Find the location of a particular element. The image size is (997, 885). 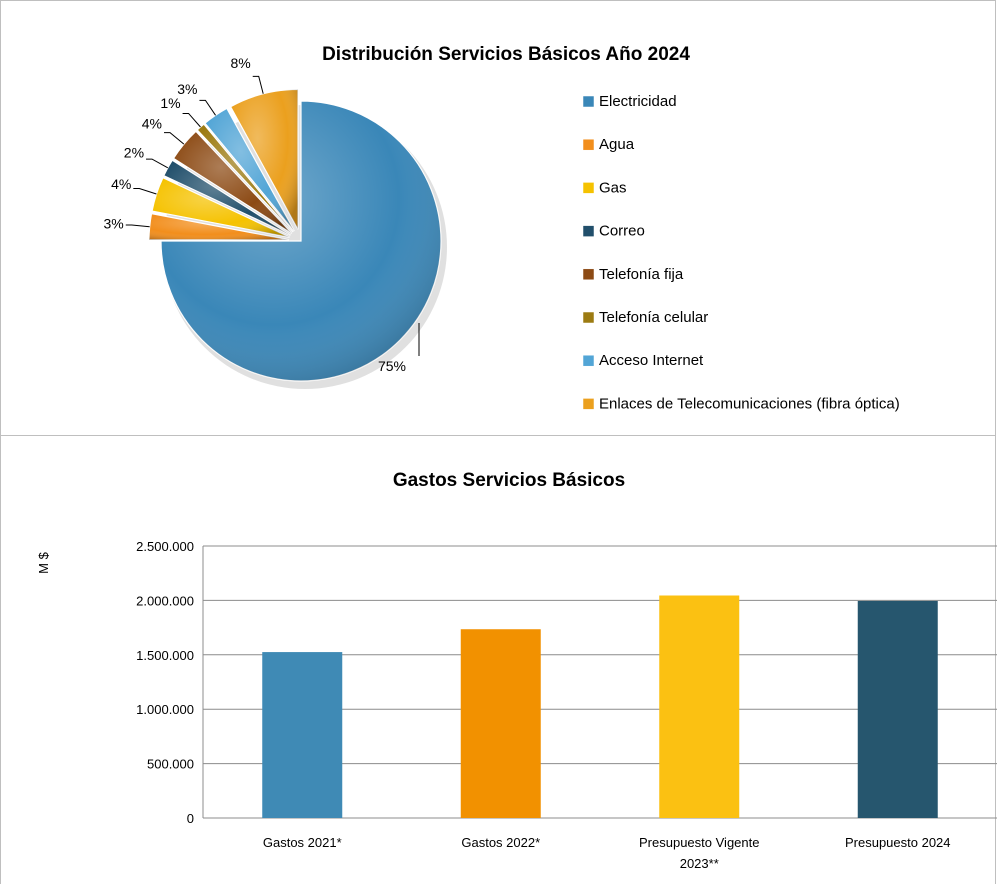

pie-slice-telefon-a-fija-shading is located at coordinates (232, 182).